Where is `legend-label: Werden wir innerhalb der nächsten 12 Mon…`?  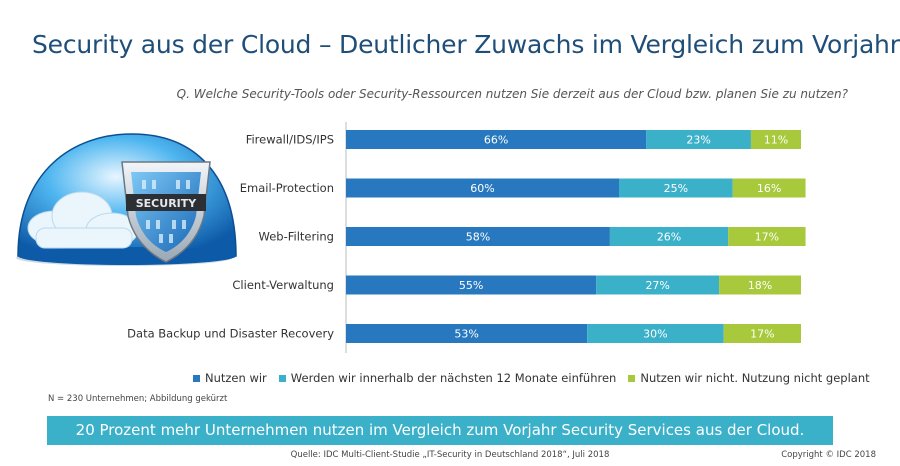 legend-label: Werden wir innerhalb der nächsten 12 Mon… is located at coordinates (453, 378).